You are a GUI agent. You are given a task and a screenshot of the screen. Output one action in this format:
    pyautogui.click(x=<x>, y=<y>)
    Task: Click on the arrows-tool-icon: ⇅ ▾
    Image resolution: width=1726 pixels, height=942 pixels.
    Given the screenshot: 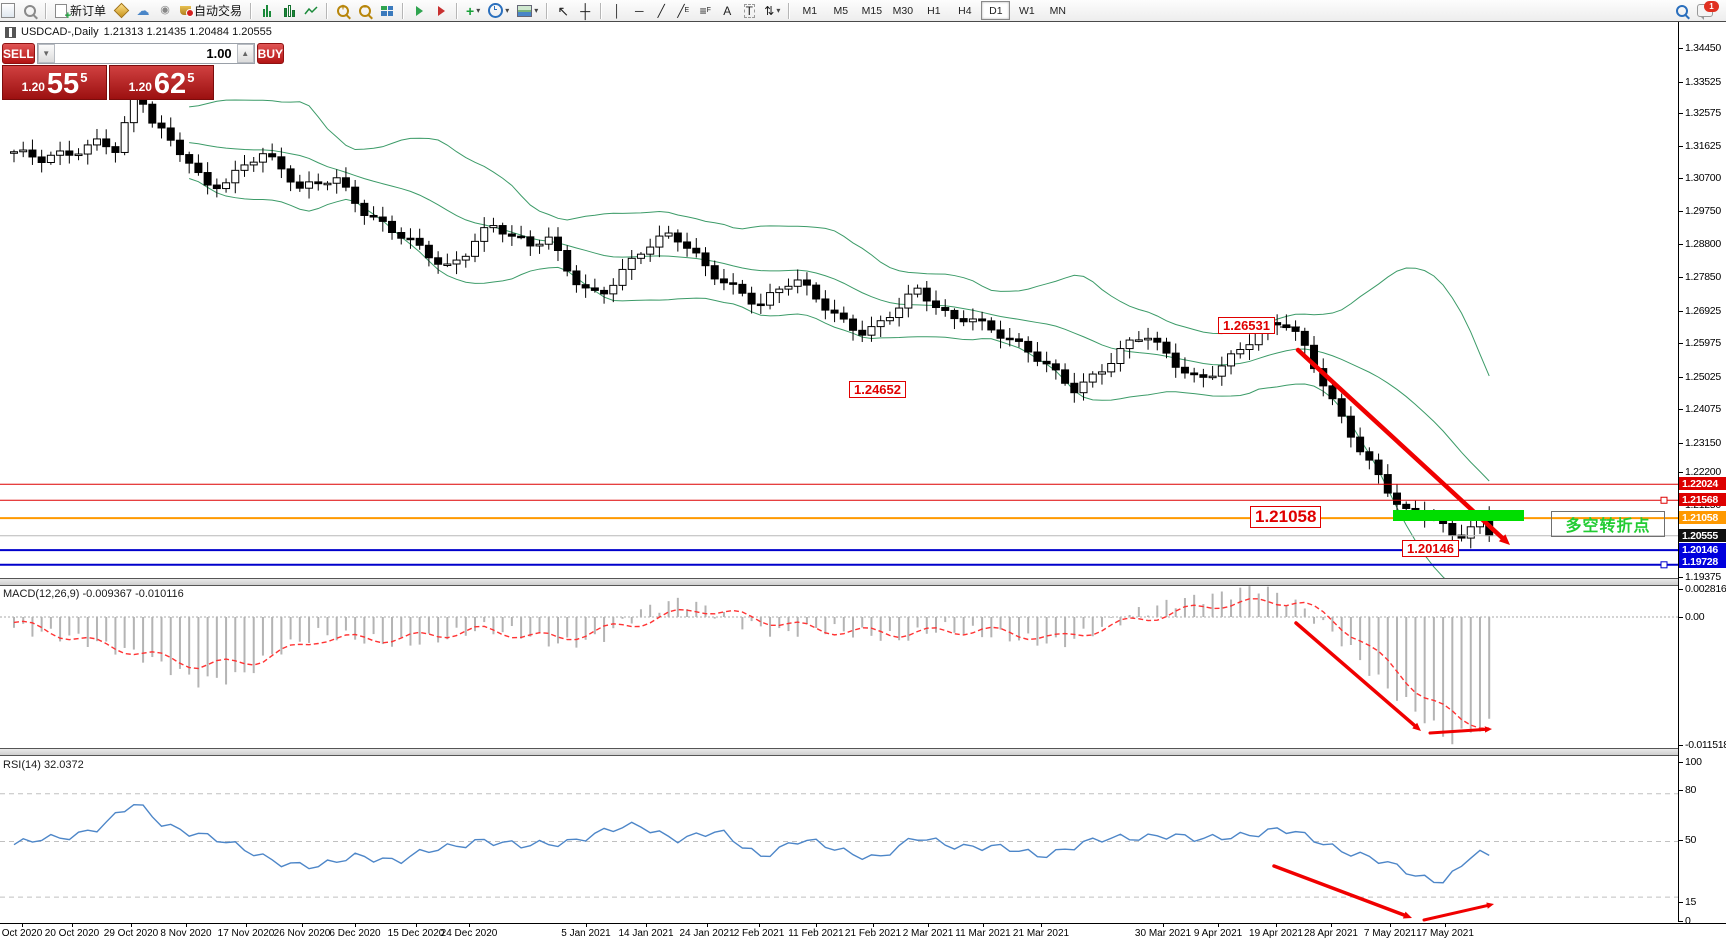 What is the action you would take?
    pyautogui.click(x=772, y=10)
    